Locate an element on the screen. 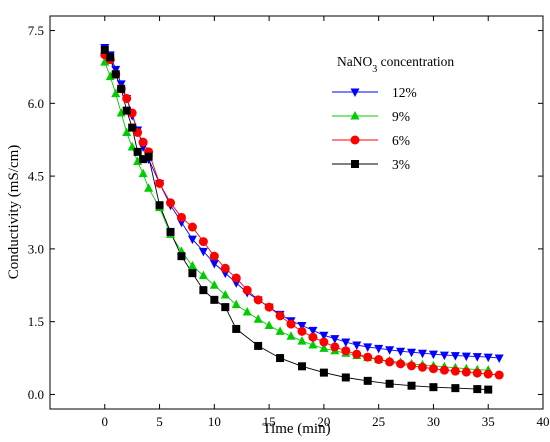 Image resolution: width=550 pixels, height=442 pixels. y-tick-label: 1.5 is located at coordinates (36, 321).